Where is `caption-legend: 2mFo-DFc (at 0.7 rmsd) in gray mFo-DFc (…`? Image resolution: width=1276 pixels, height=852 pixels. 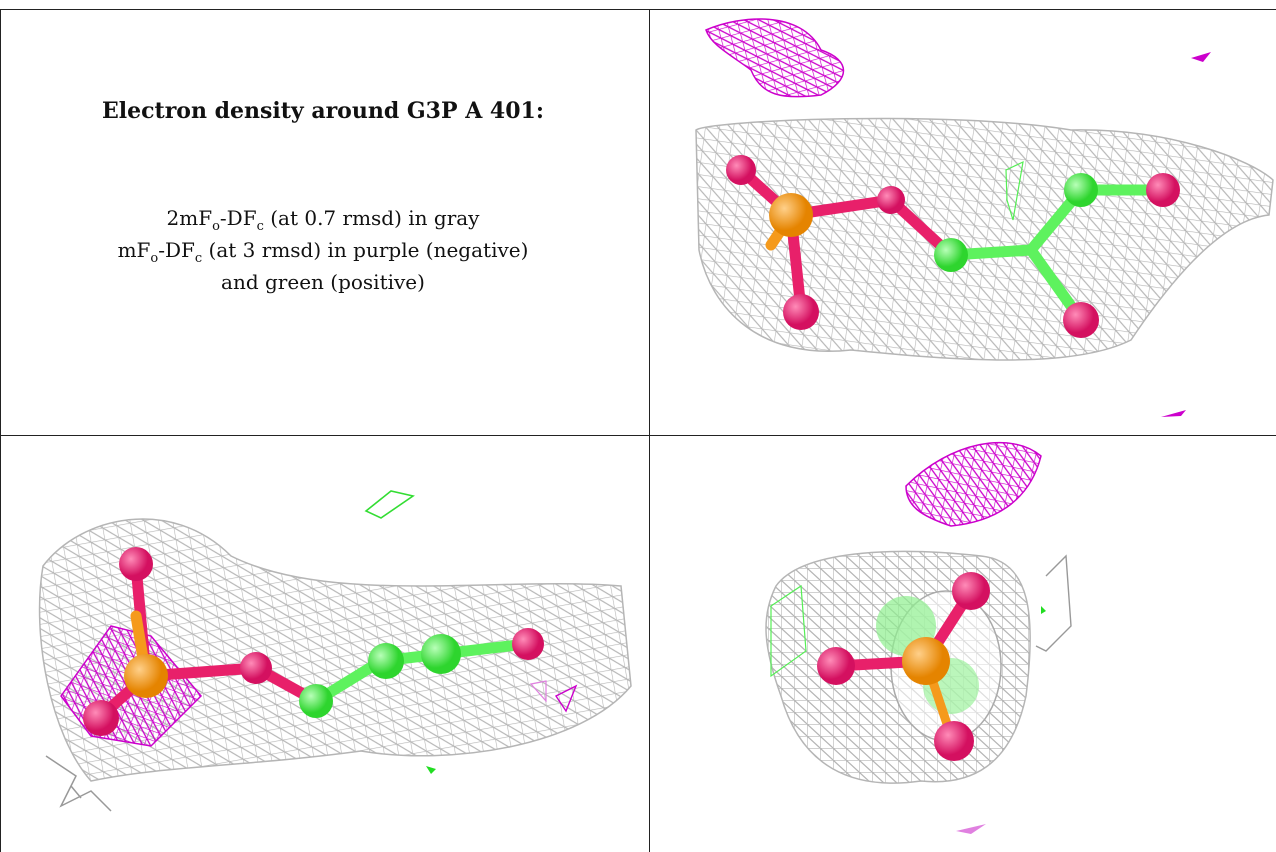
caption-legend: 2mFo-DFc (at 0.7 rmsd) in gray mFo-DFc (… is located at coordinates (323, 250).